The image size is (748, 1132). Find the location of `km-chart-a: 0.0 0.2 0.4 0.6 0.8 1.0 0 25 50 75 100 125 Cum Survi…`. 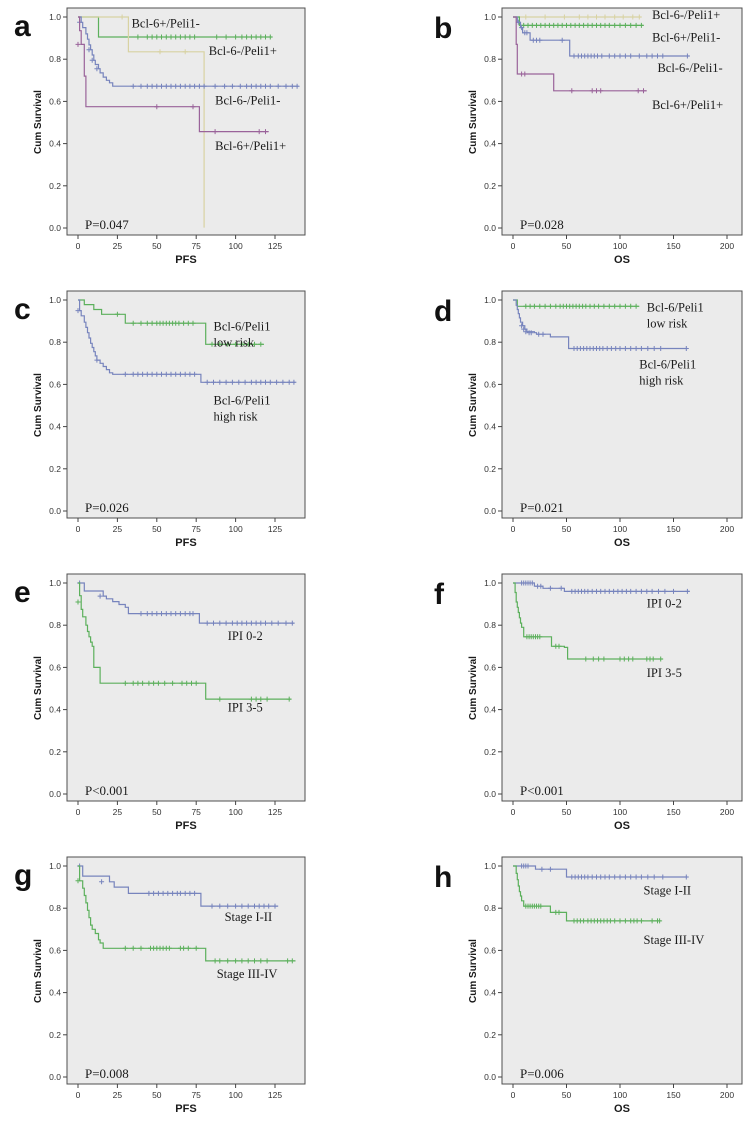

km-chart-a: 0.0 0.2 0.4 0.6 0.8 1.0 0 25 50 75 100 125 Cum Survi… is located at coordinates (169, 136).